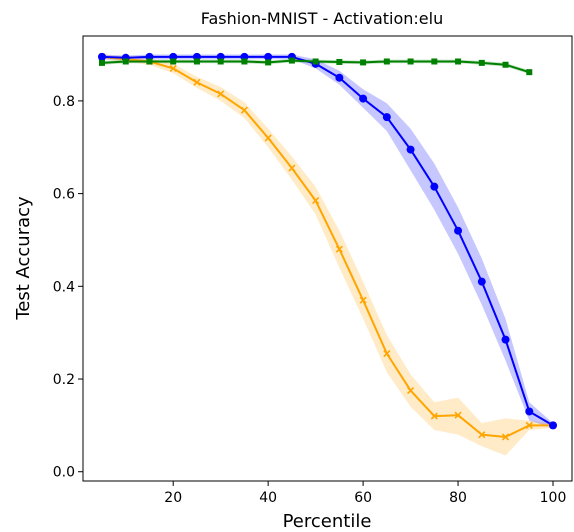 This screenshot has width=574, height=532. Describe the element at coordinates (64, 102) in the screenshot. I see `y-tick-label: 0.8` at that location.